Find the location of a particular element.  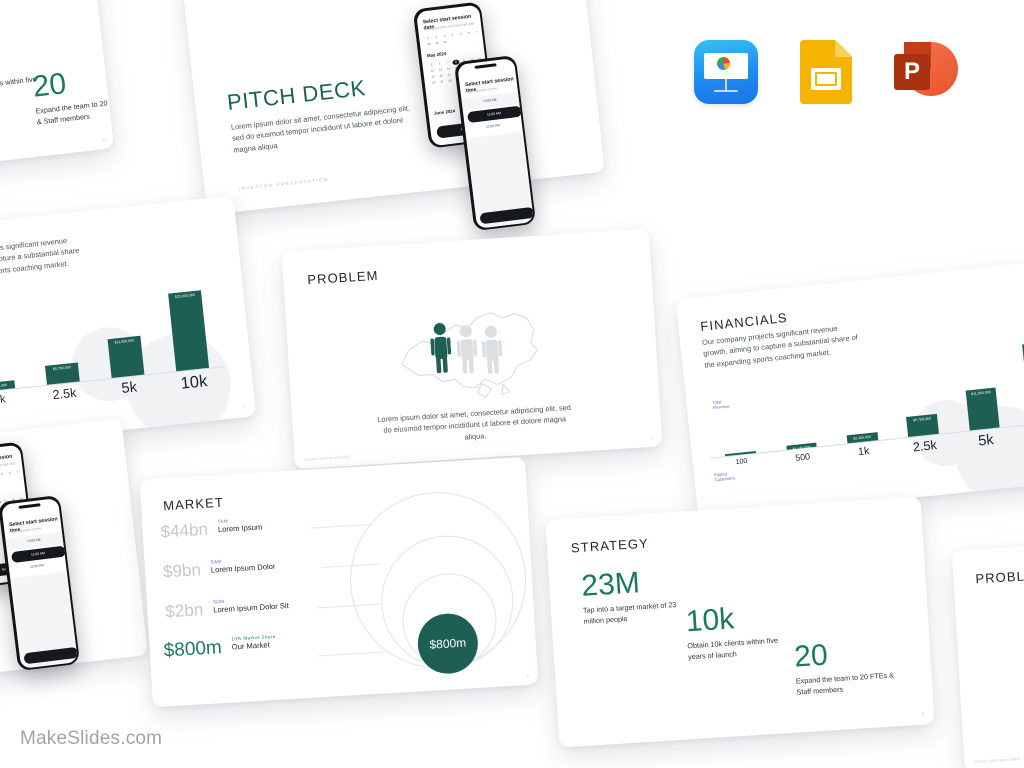

chart-bar: $1,150,000 500 is located at coordinates (801, 452).